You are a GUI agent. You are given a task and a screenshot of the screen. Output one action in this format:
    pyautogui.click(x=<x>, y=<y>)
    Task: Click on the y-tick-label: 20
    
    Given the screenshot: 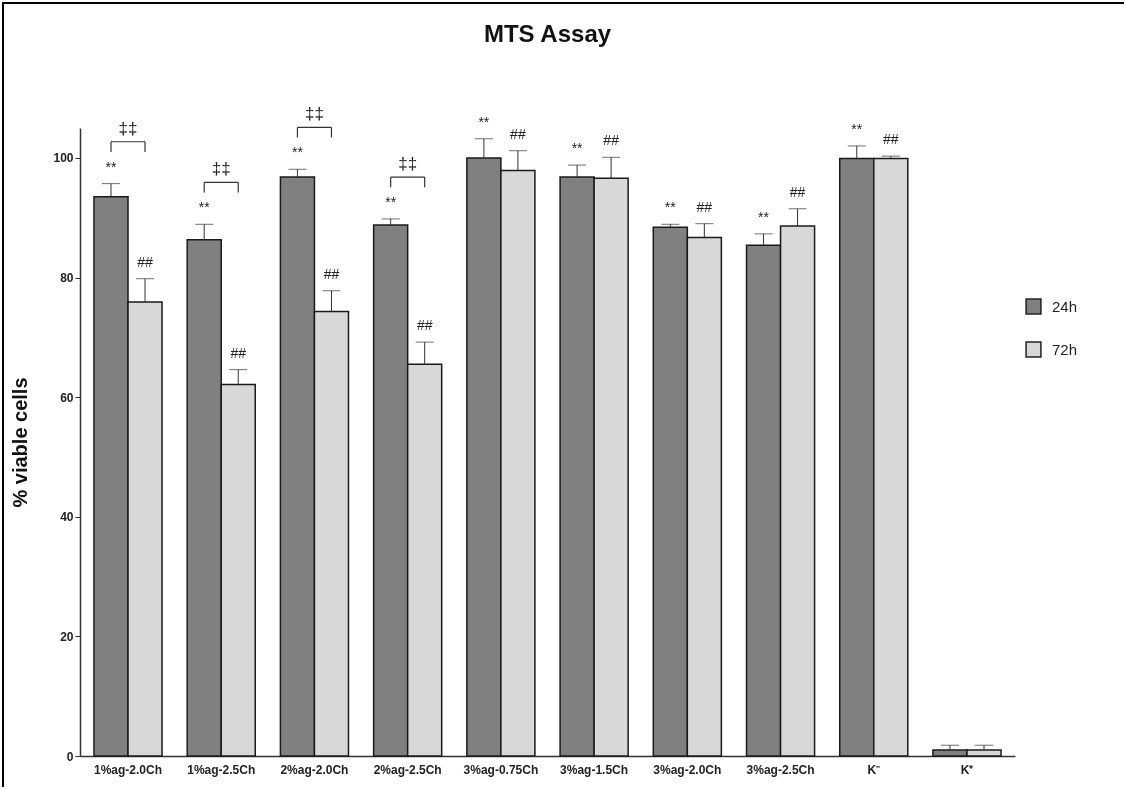 What is the action you would take?
    pyautogui.click(x=67, y=636)
    